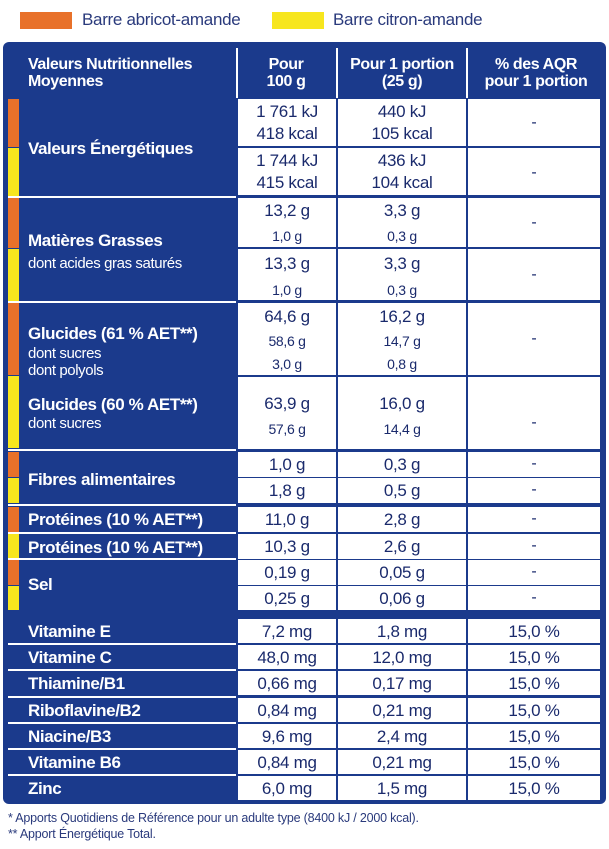  I want to click on carbs-abricot-p100-polyols: 3,0 g, so click(287, 364).